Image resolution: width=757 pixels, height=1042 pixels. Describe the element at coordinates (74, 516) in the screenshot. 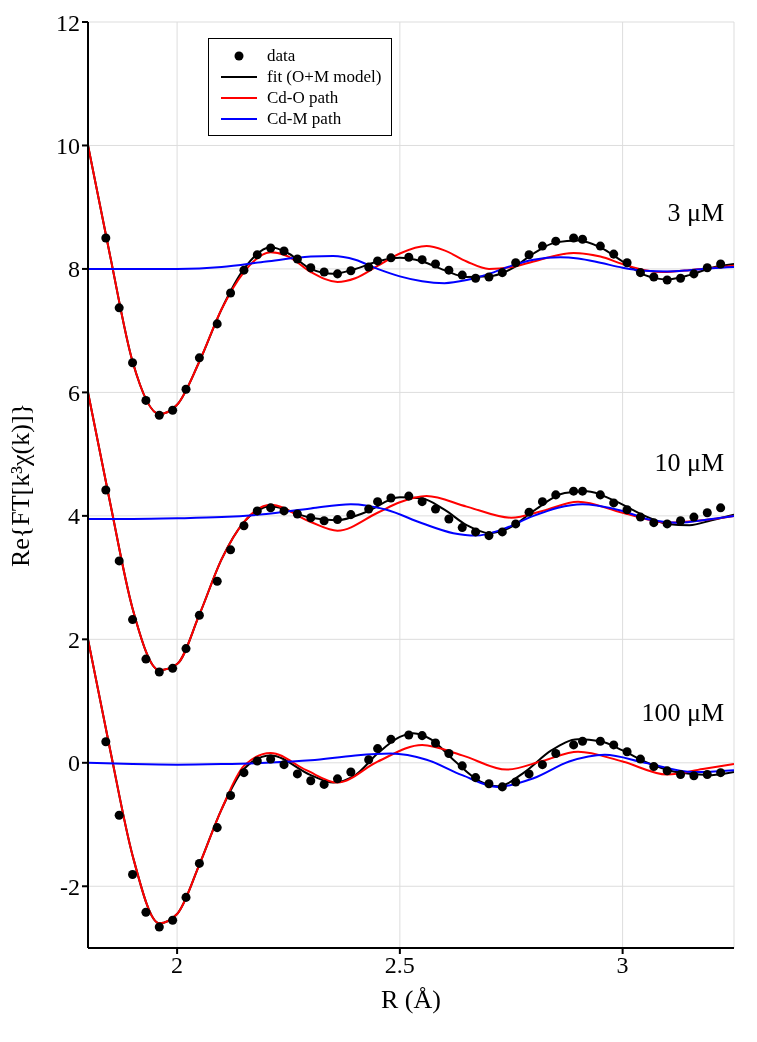

I see `y-tick-label: 4` at that location.